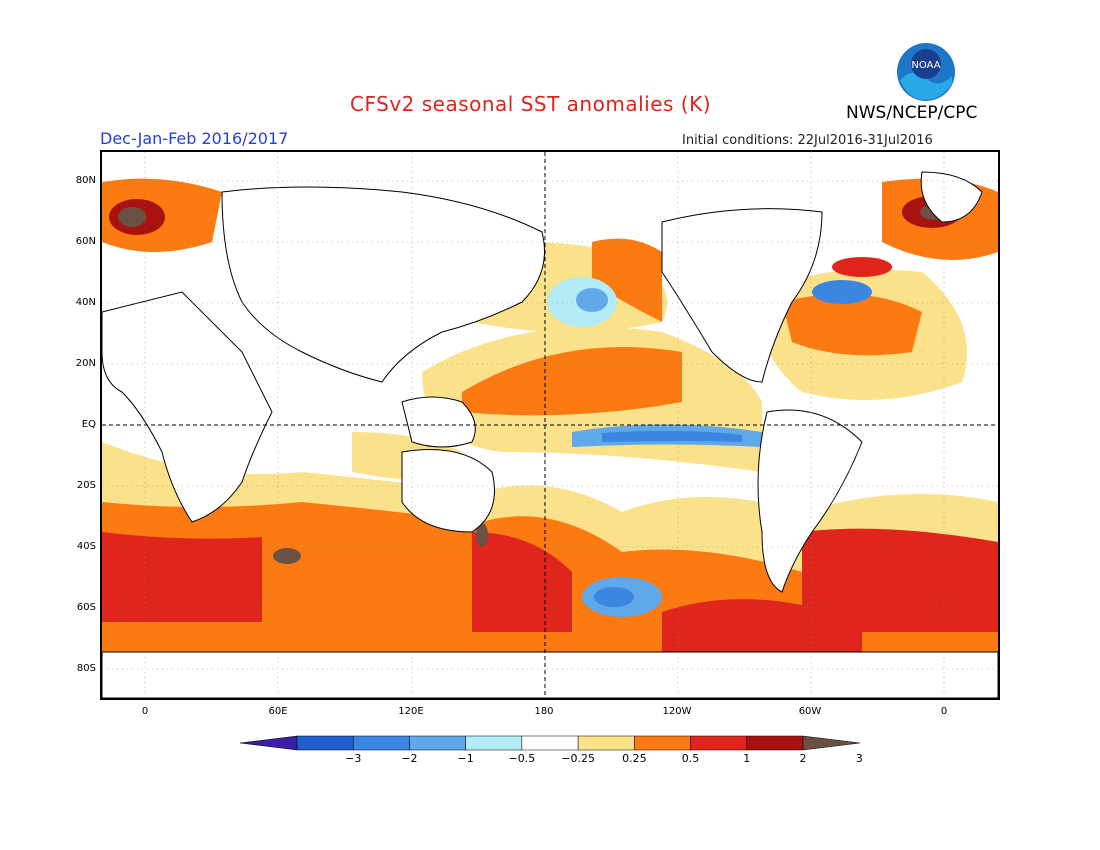  I want to click on colorbar-label: 2, so click(803, 758).